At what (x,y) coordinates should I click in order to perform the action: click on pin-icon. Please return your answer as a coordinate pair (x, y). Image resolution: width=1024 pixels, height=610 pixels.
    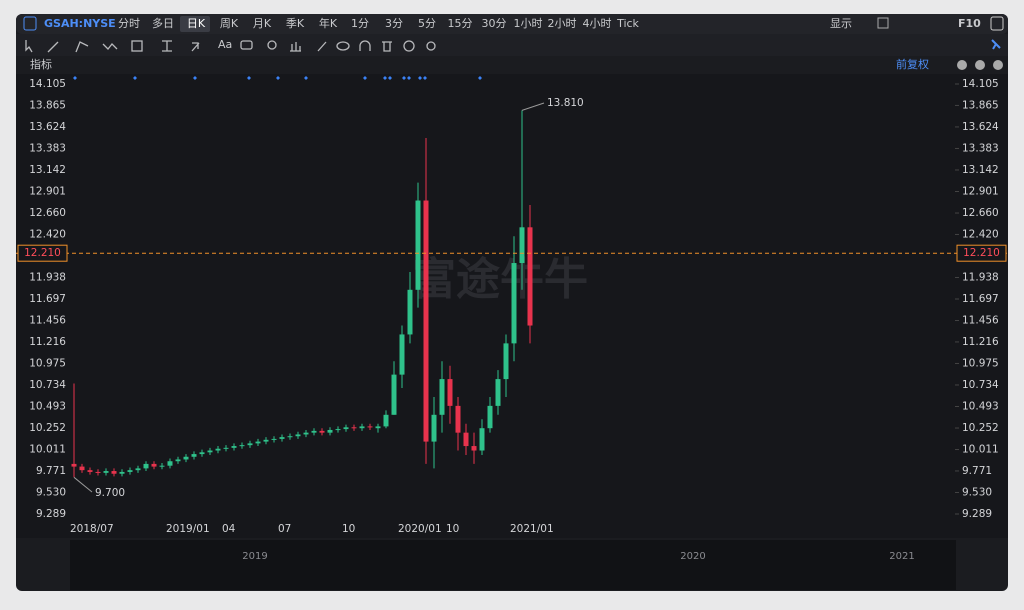
    Looking at the image, I should click on (996, 44).